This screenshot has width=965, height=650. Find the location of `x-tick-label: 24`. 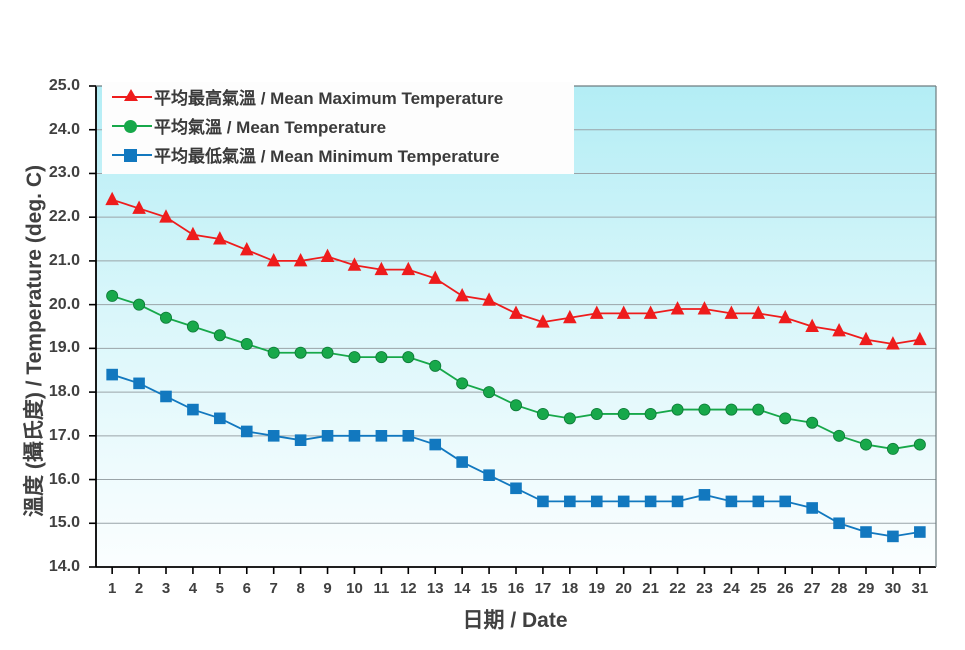

x-tick-label: 24 is located at coordinates (731, 588).